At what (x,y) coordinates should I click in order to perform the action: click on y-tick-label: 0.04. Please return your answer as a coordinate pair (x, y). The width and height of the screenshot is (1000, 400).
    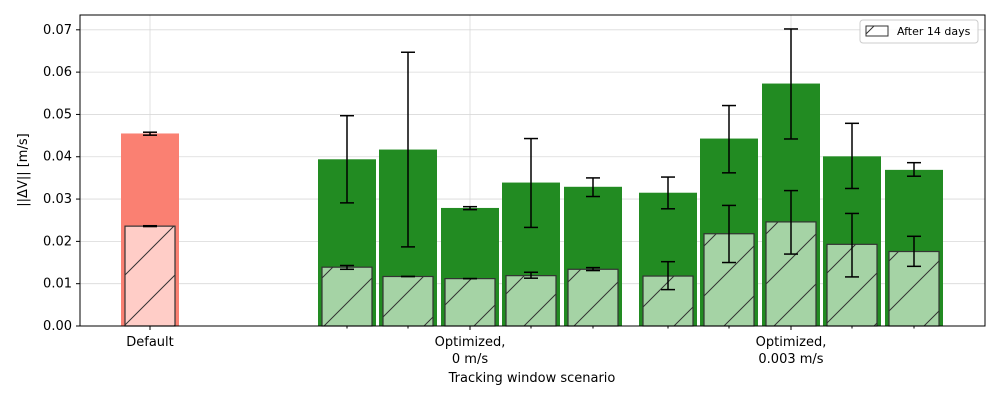
    Looking at the image, I should click on (57, 157).